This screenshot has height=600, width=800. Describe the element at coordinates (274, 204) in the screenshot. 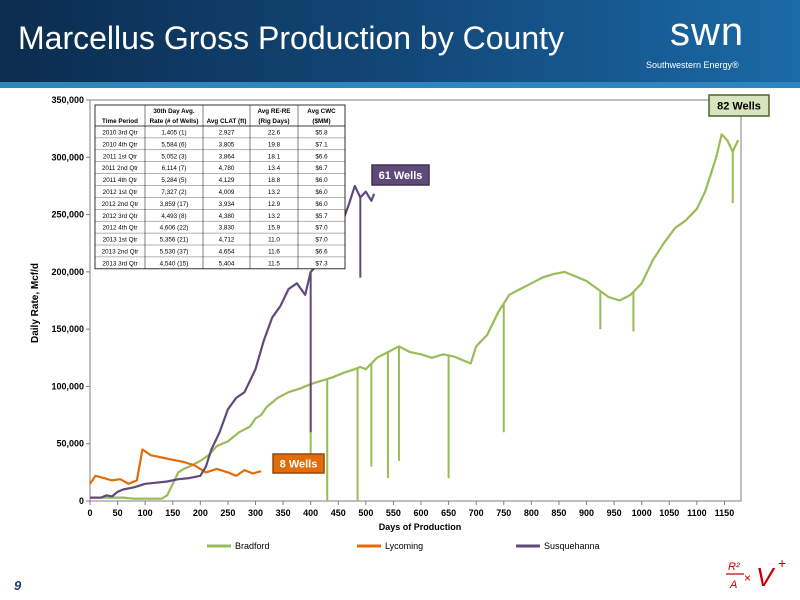

I see `table-cell: 12.9` at that location.